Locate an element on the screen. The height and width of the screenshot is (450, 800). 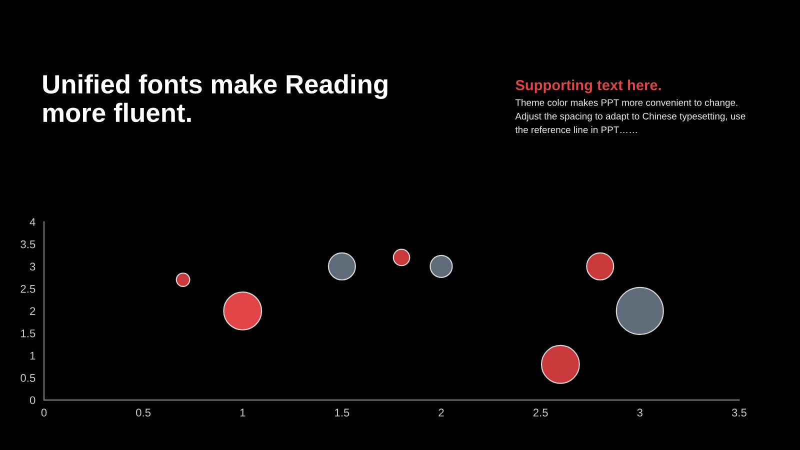
x-tick-label: 3.5 is located at coordinates (739, 412).